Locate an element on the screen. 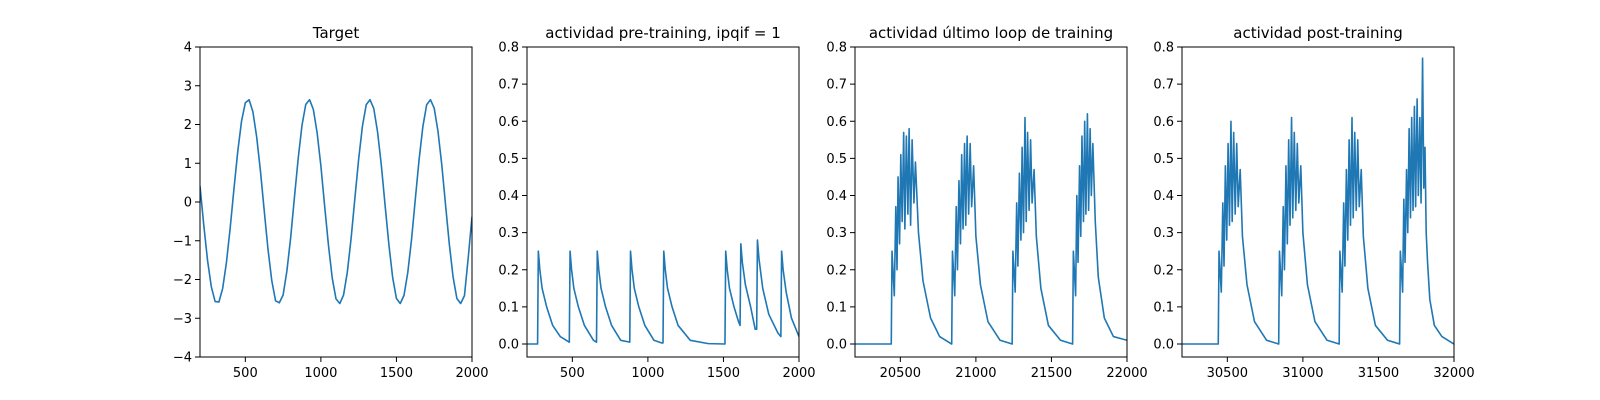  x-tick-label: 30500 is located at coordinates (1227, 373).